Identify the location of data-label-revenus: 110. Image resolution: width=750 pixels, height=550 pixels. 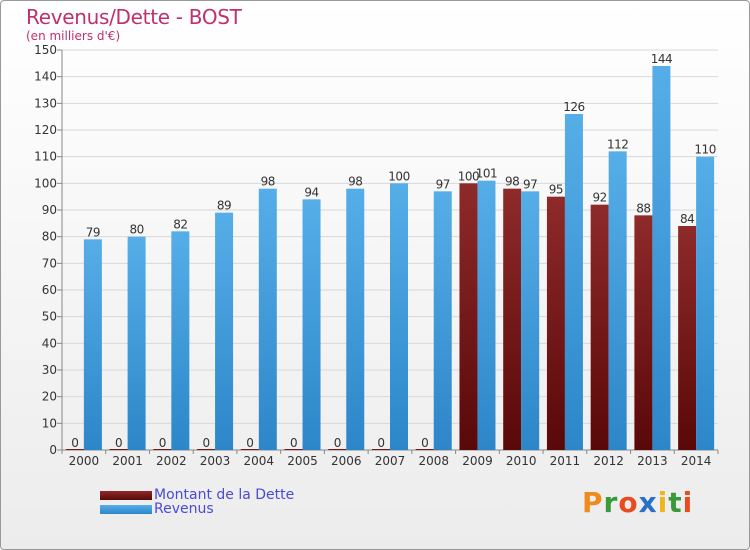
(704, 150).